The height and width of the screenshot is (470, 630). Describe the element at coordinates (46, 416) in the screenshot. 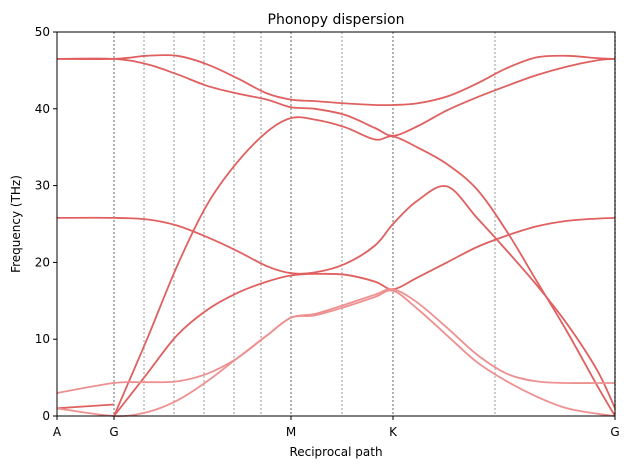

I see `y-tick-label: 0` at that location.